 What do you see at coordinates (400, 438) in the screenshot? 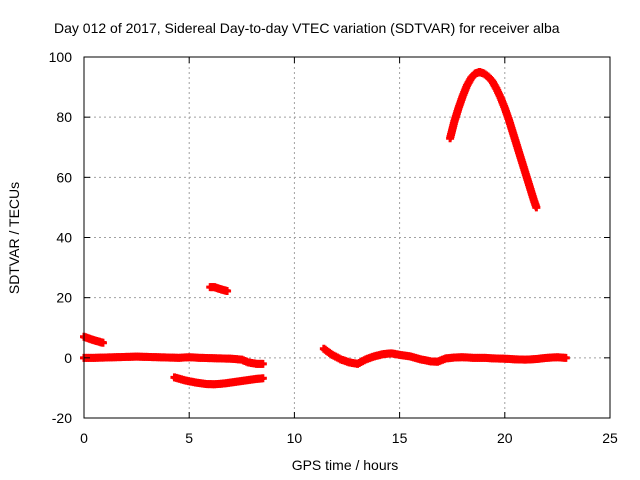
I see `x-tick-label: 15` at bounding box center [400, 438].